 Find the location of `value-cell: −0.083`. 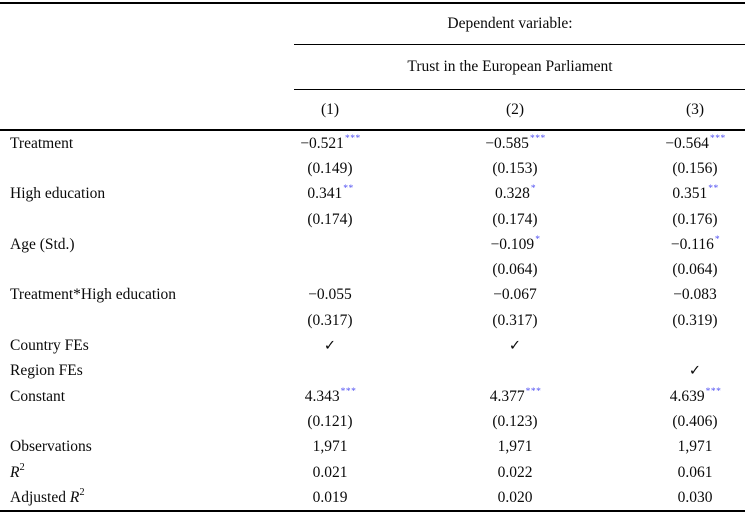

value-cell: −0.083 is located at coordinates (695, 295).